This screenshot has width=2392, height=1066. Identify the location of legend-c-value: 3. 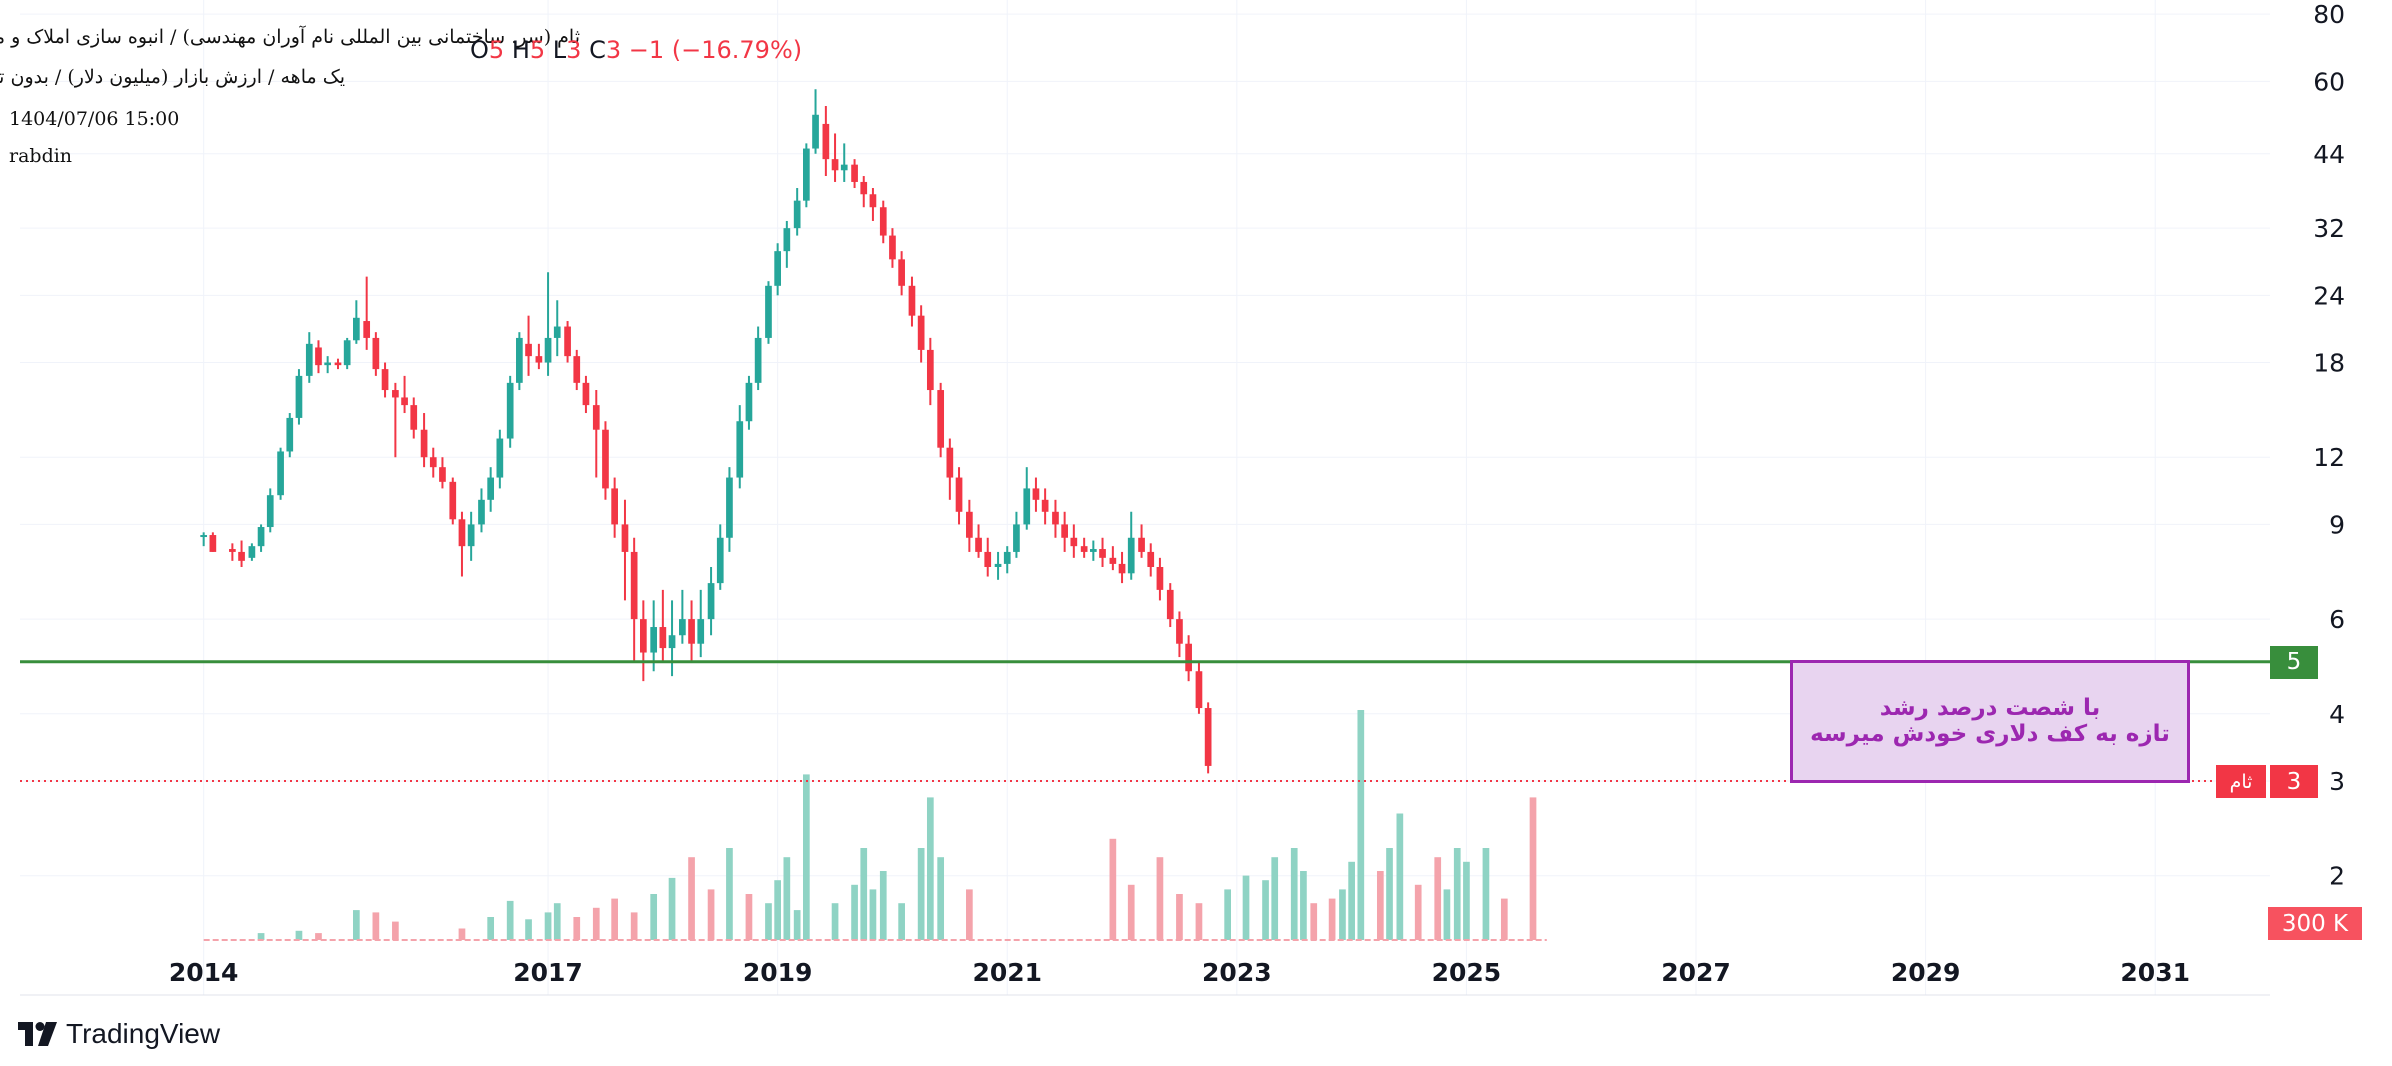
(613, 50).